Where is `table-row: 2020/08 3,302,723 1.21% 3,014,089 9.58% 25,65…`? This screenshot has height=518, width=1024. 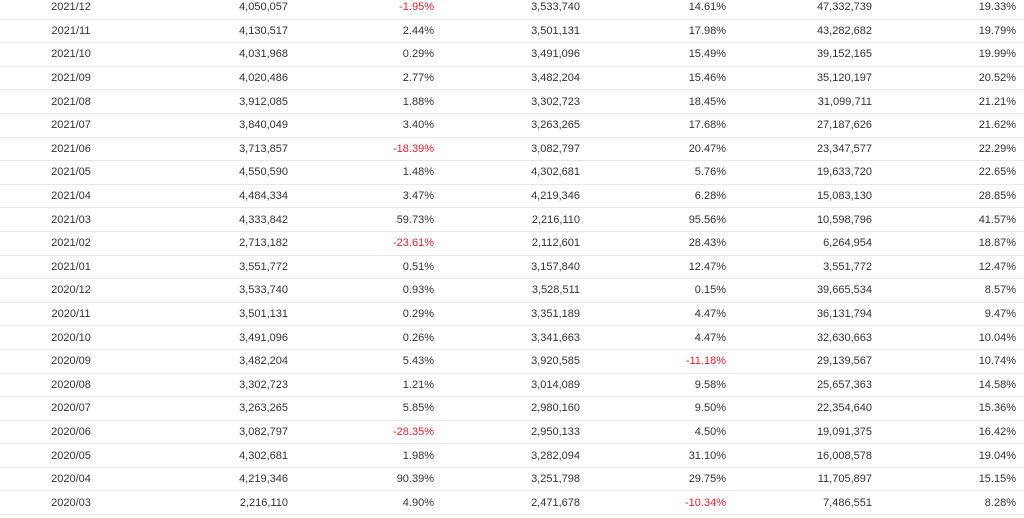
table-row: 2020/08 3,302,723 1.21% 3,014,089 9.58% 25,65… is located at coordinates (512, 385).